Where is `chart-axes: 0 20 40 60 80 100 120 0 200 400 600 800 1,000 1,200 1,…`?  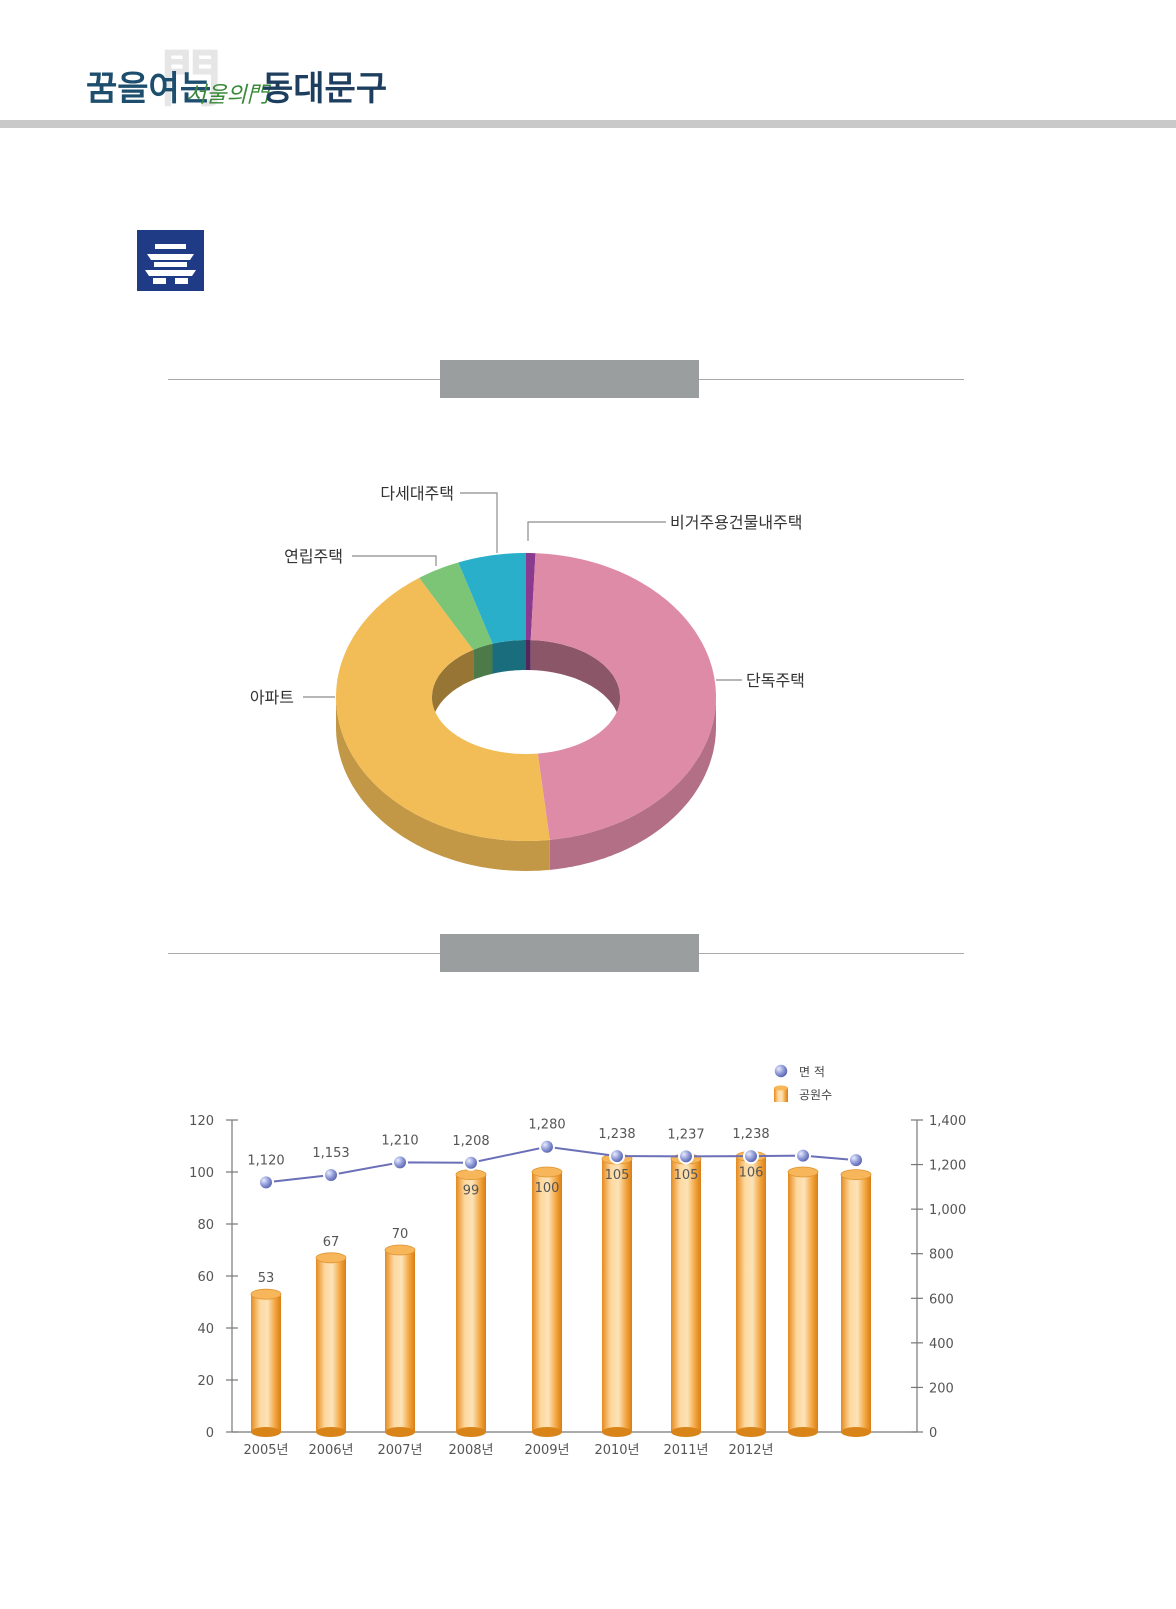
chart-axes: 0 20 40 60 80 100 120 0 200 400 600 800 1,000 1,200 1,… is located at coordinates (577, 1277).